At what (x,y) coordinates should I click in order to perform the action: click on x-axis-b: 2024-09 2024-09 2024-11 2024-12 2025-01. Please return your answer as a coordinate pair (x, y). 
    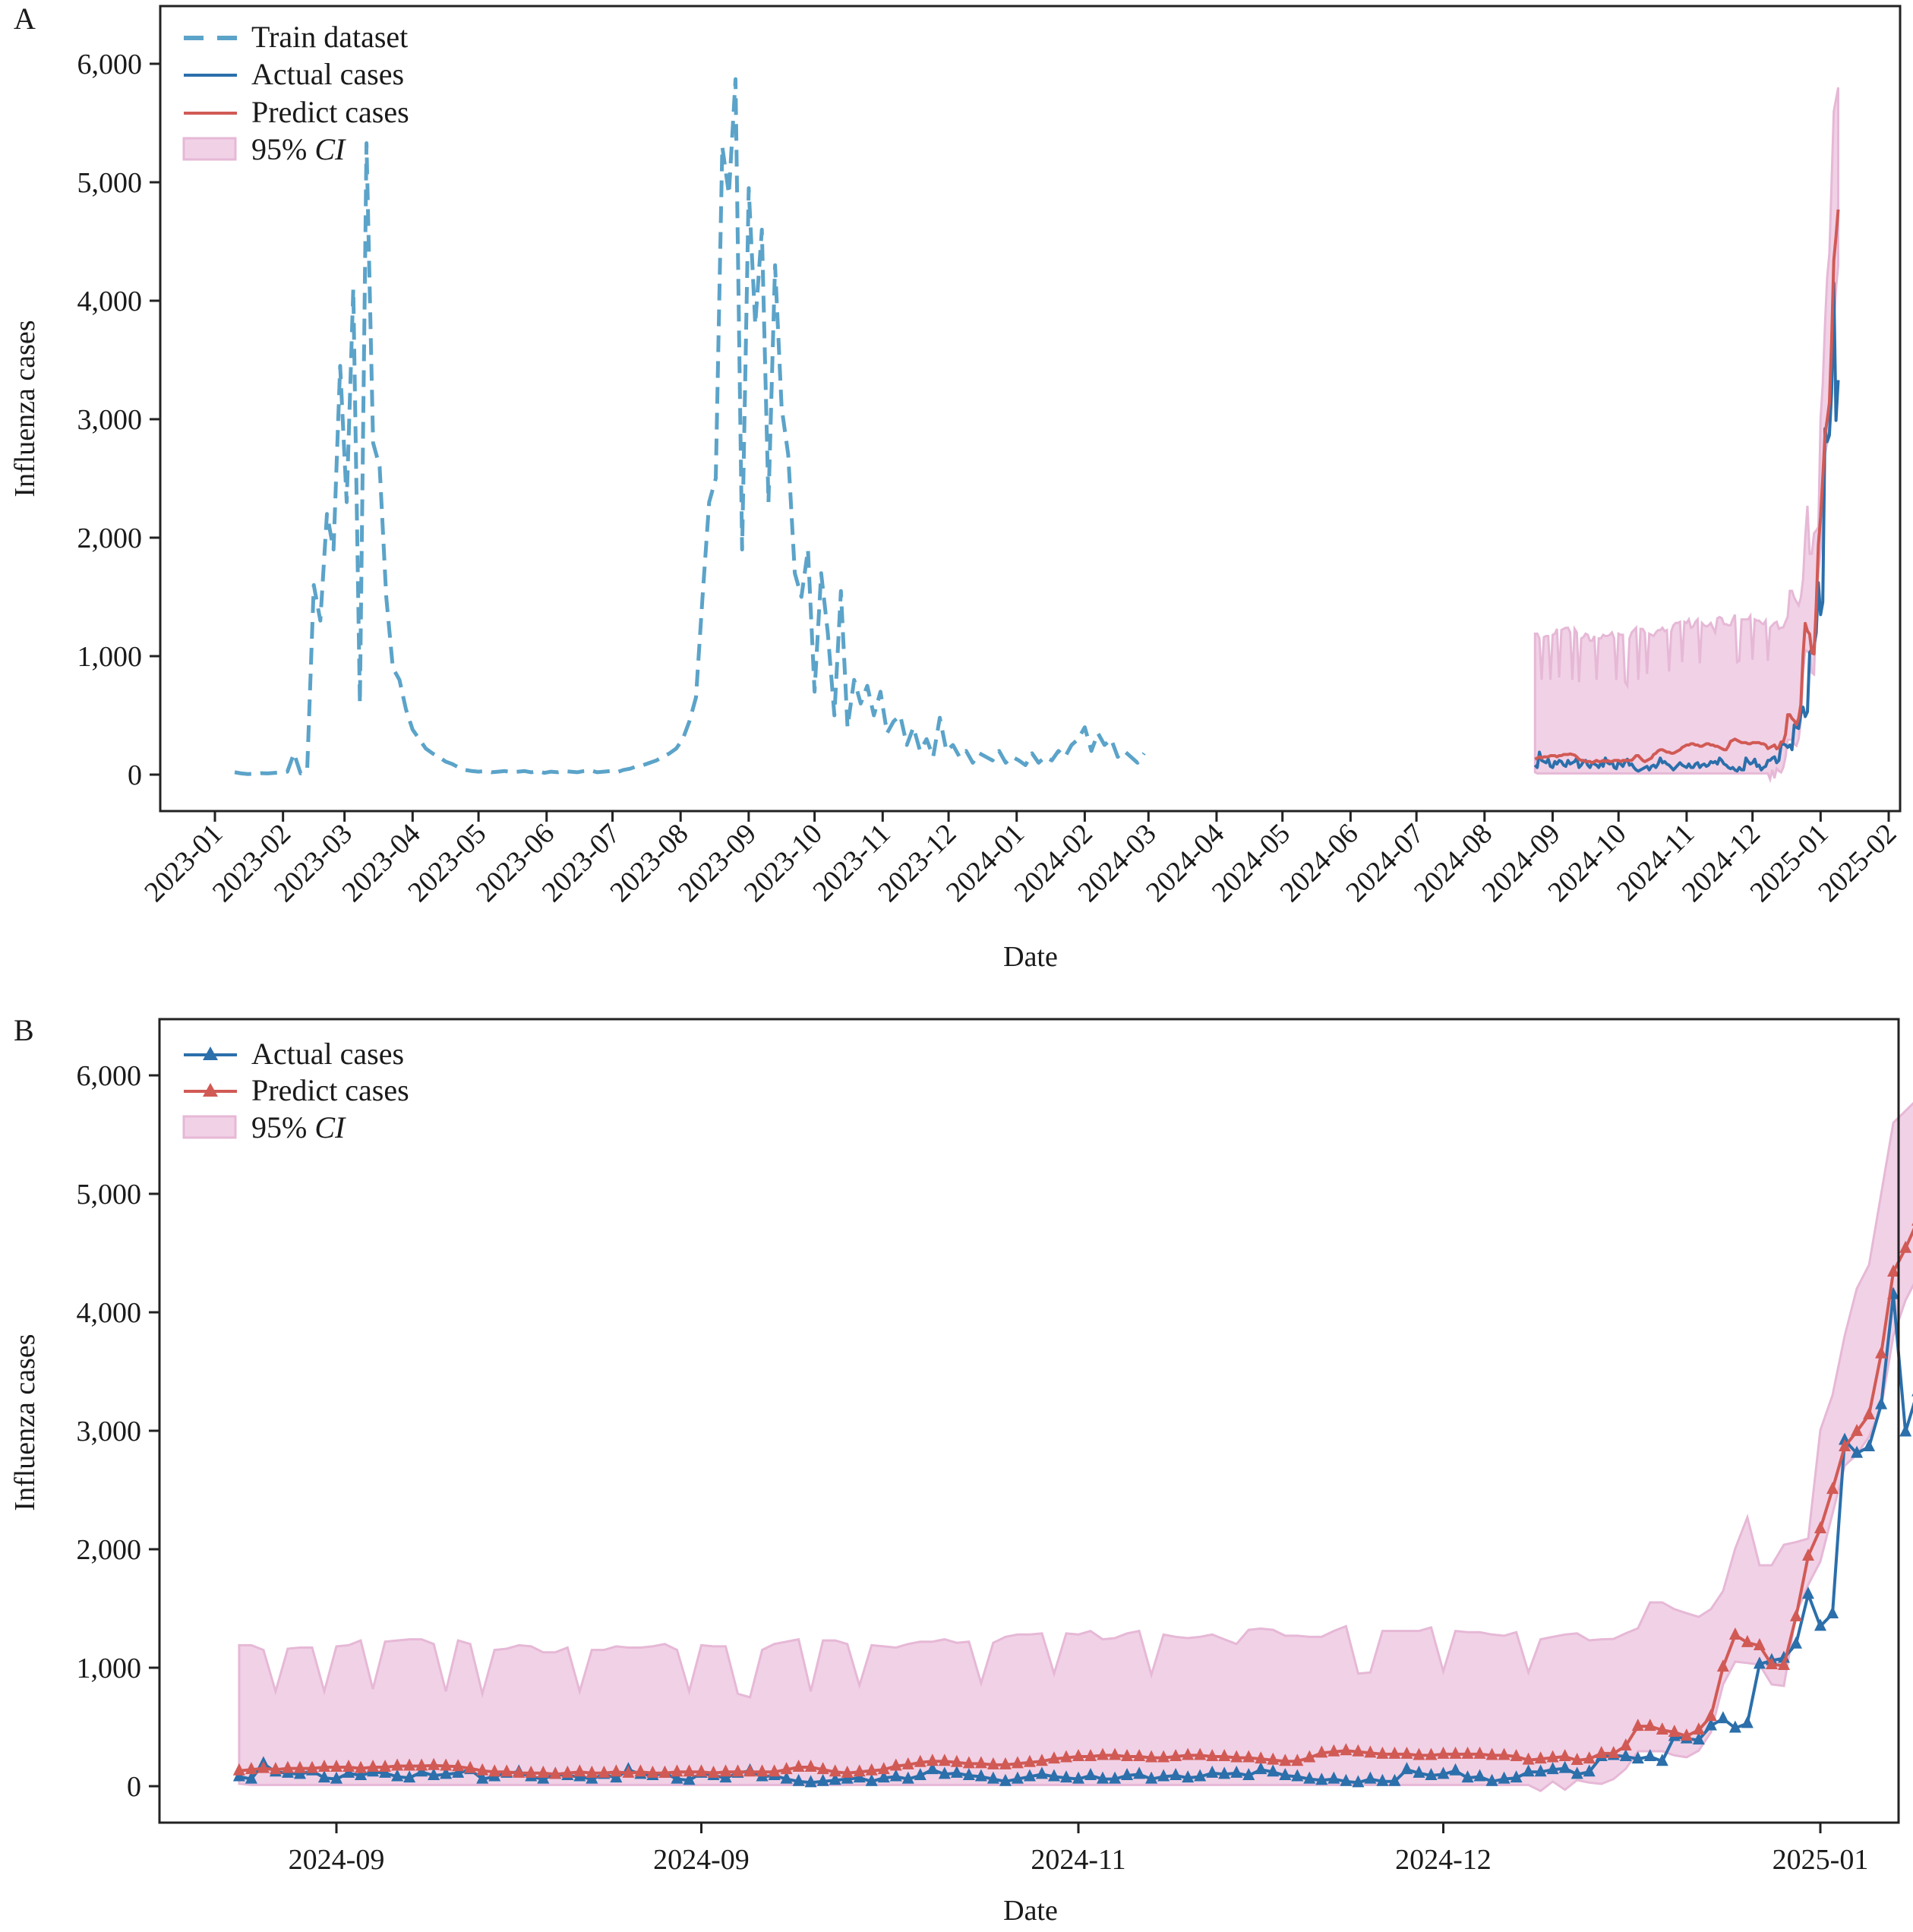
    Looking at the image, I should click on (1078, 1849).